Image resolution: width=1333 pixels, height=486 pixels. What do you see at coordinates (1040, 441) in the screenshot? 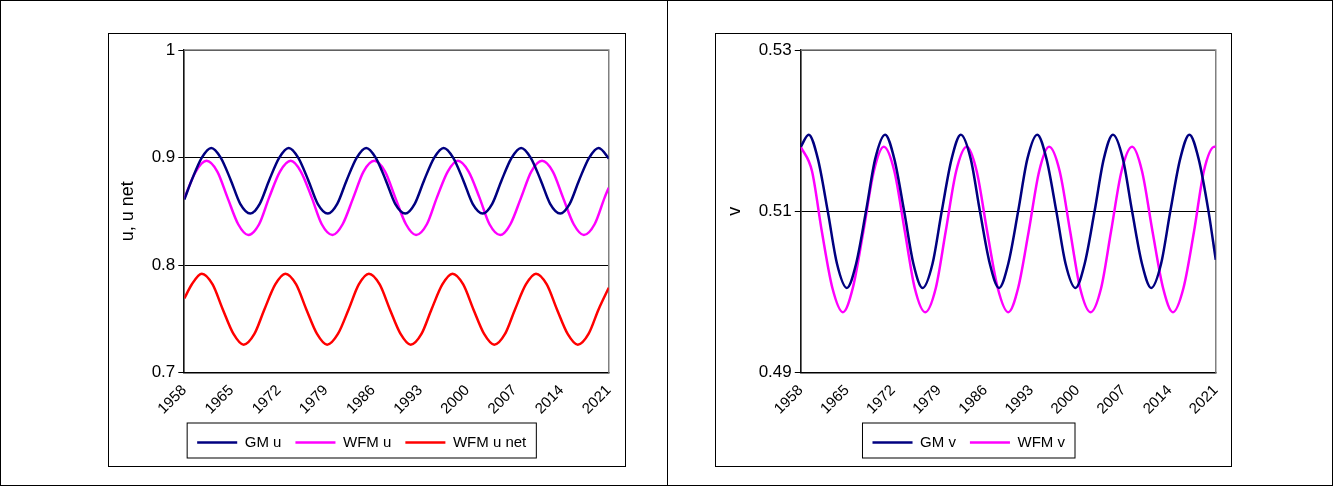
I see `legend-label: WFM v` at bounding box center [1040, 441].